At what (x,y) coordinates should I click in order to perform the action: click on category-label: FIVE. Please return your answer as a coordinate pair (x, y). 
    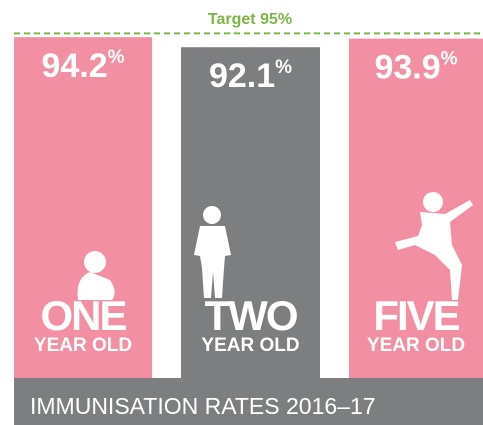
    Looking at the image, I should click on (416, 315).